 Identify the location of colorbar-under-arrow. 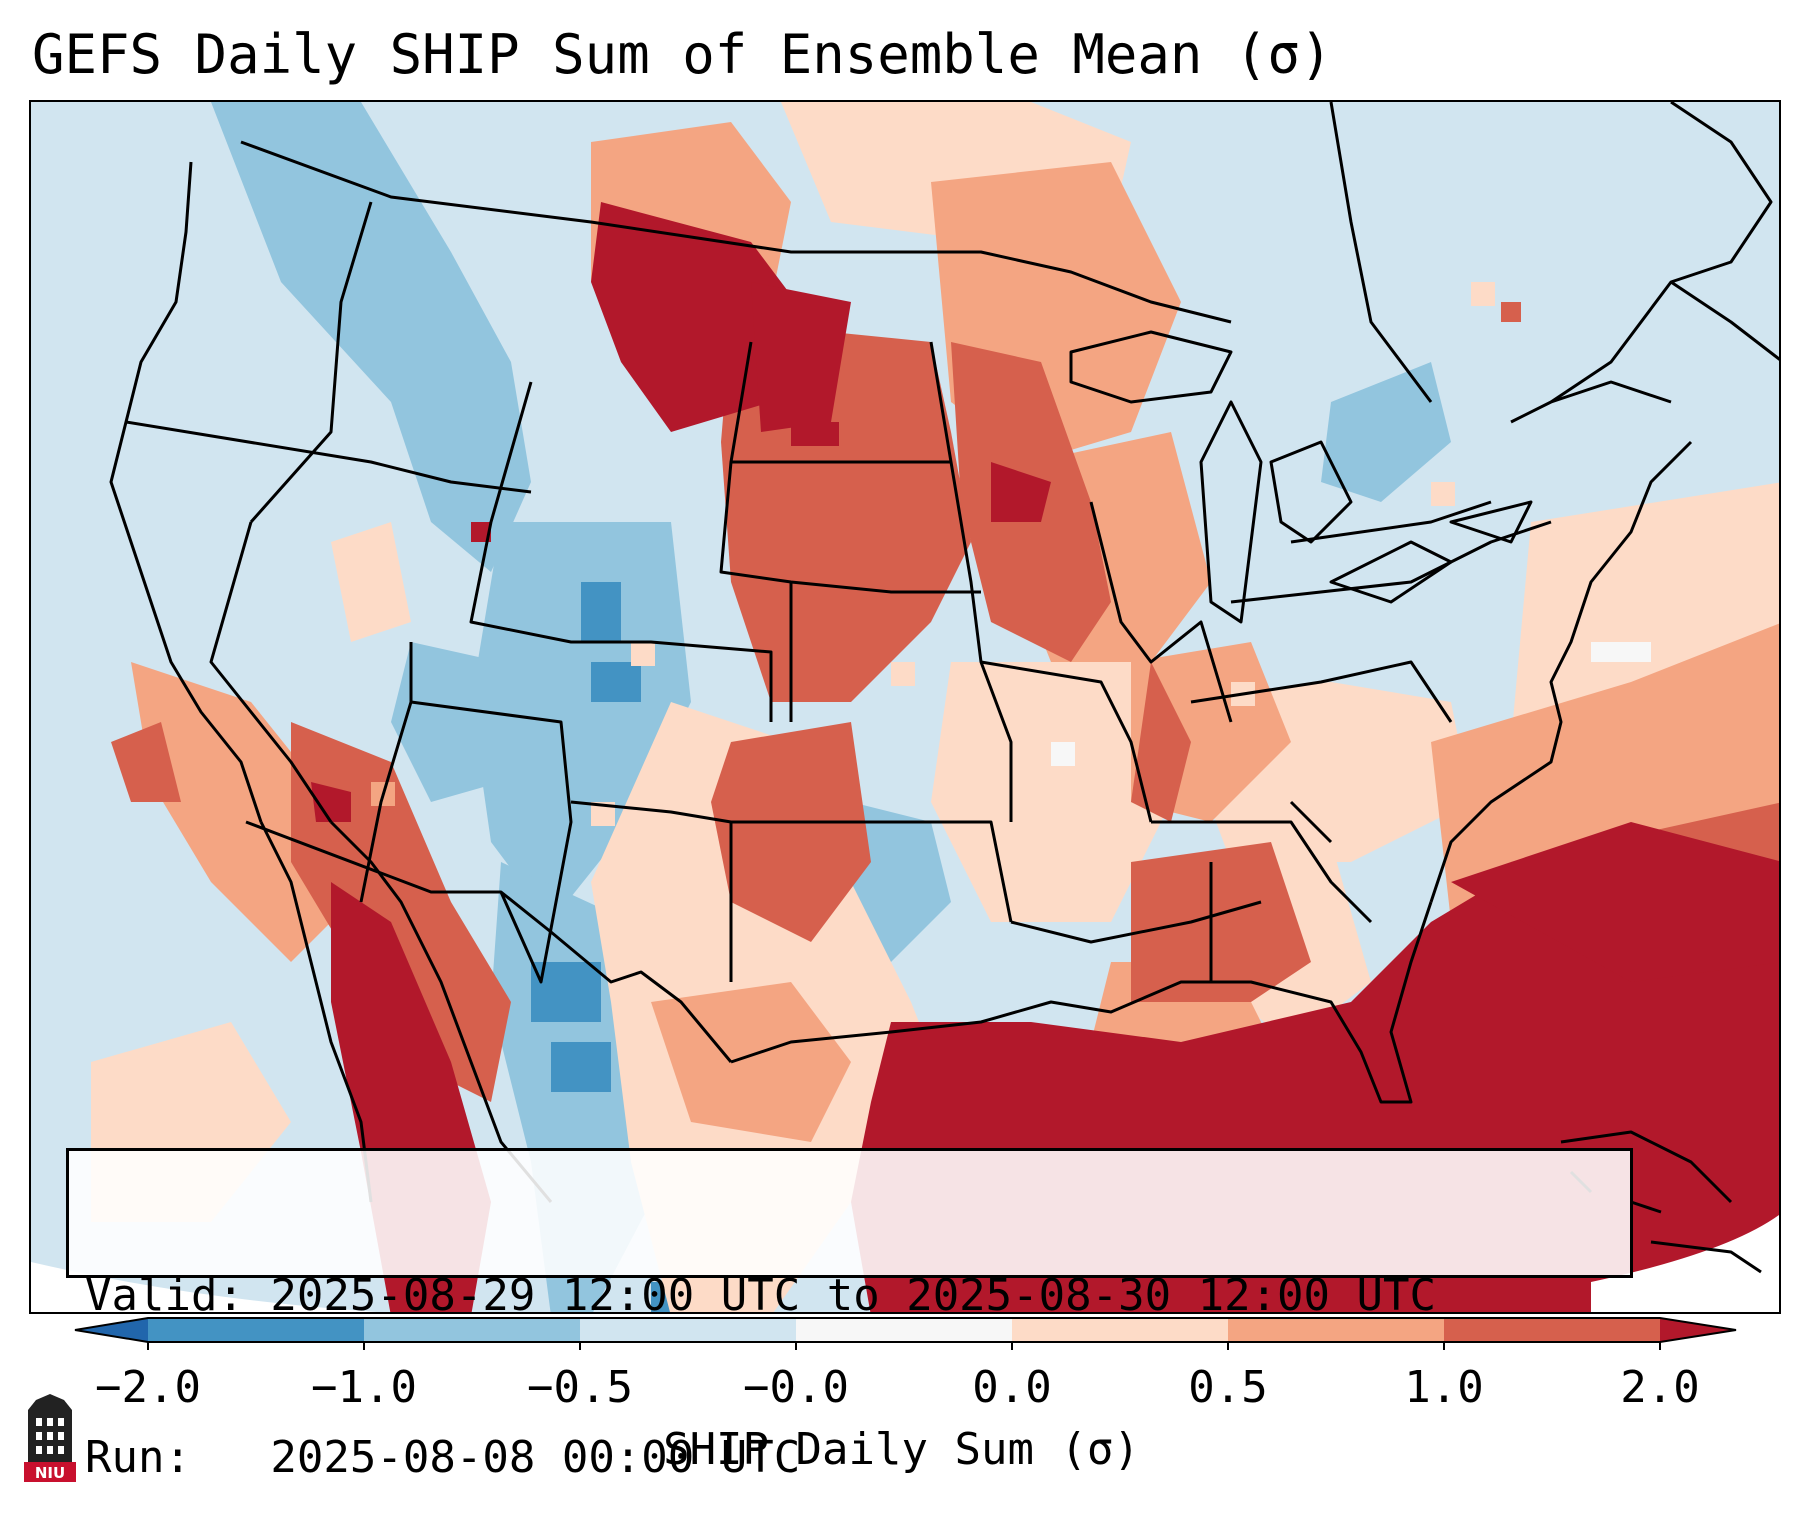
(111, 1330).